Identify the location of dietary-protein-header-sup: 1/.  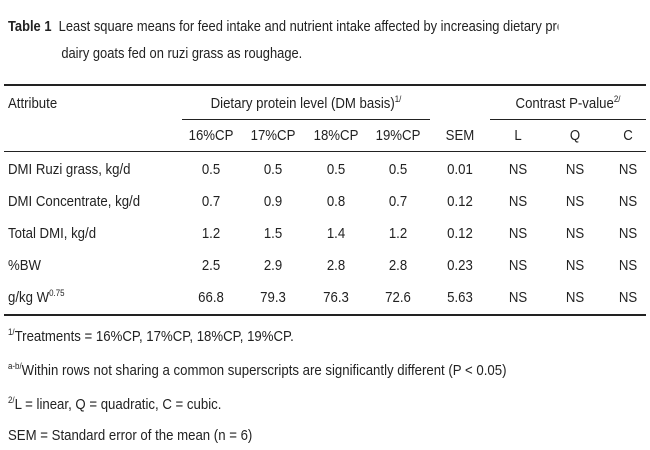
(398, 99).